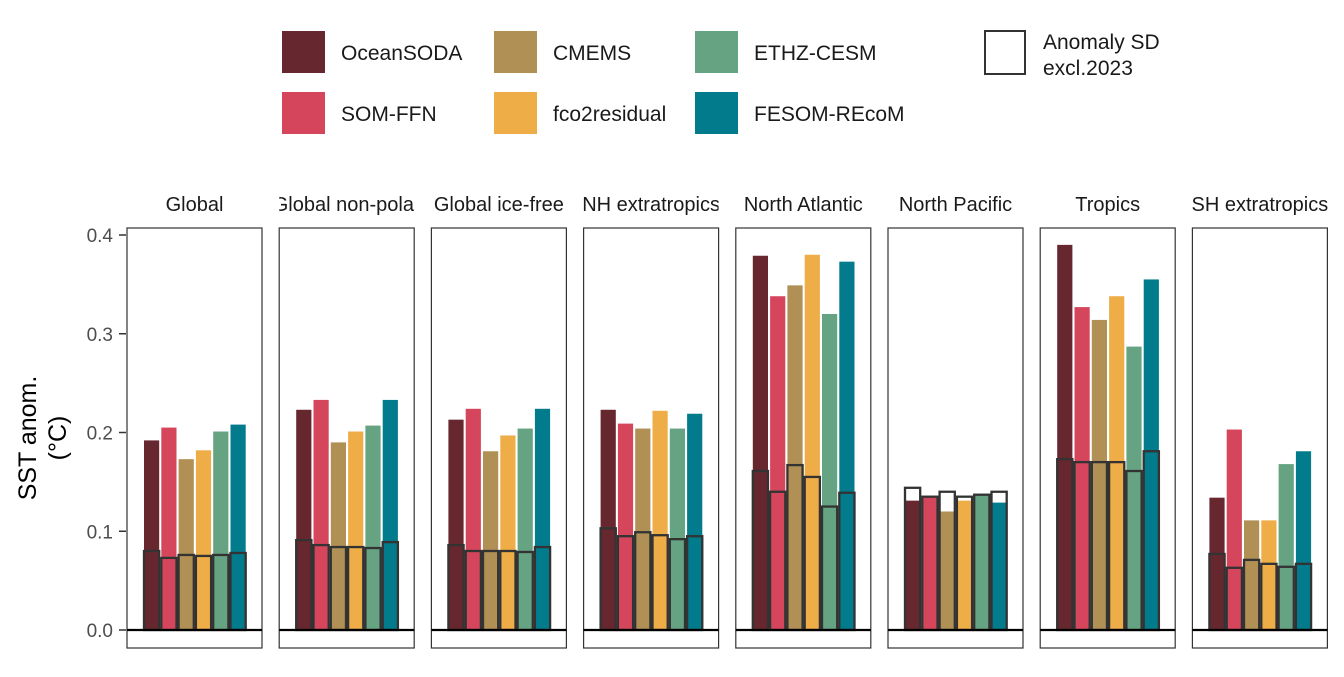 Image resolution: width=1344 pixels, height=677 pixels. What do you see at coordinates (1260, 205) in the screenshot?
I see `panel-title: SH extratropics` at bounding box center [1260, 205].